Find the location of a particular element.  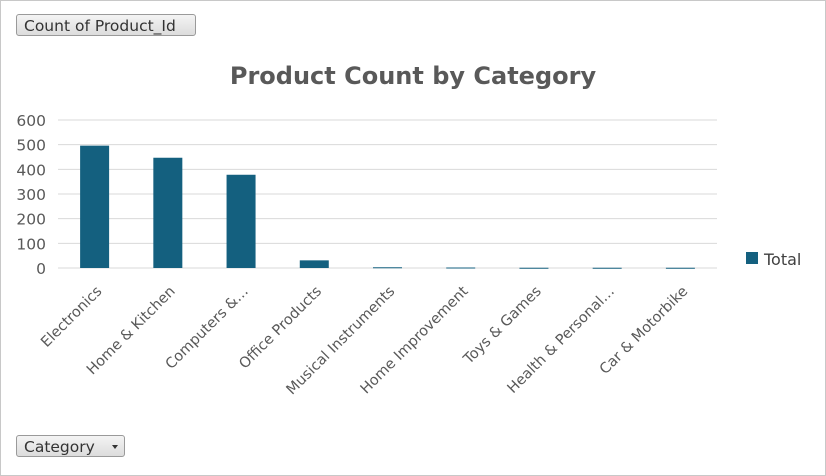

x-category-label: Electronics is located at coordinates (71, 317).